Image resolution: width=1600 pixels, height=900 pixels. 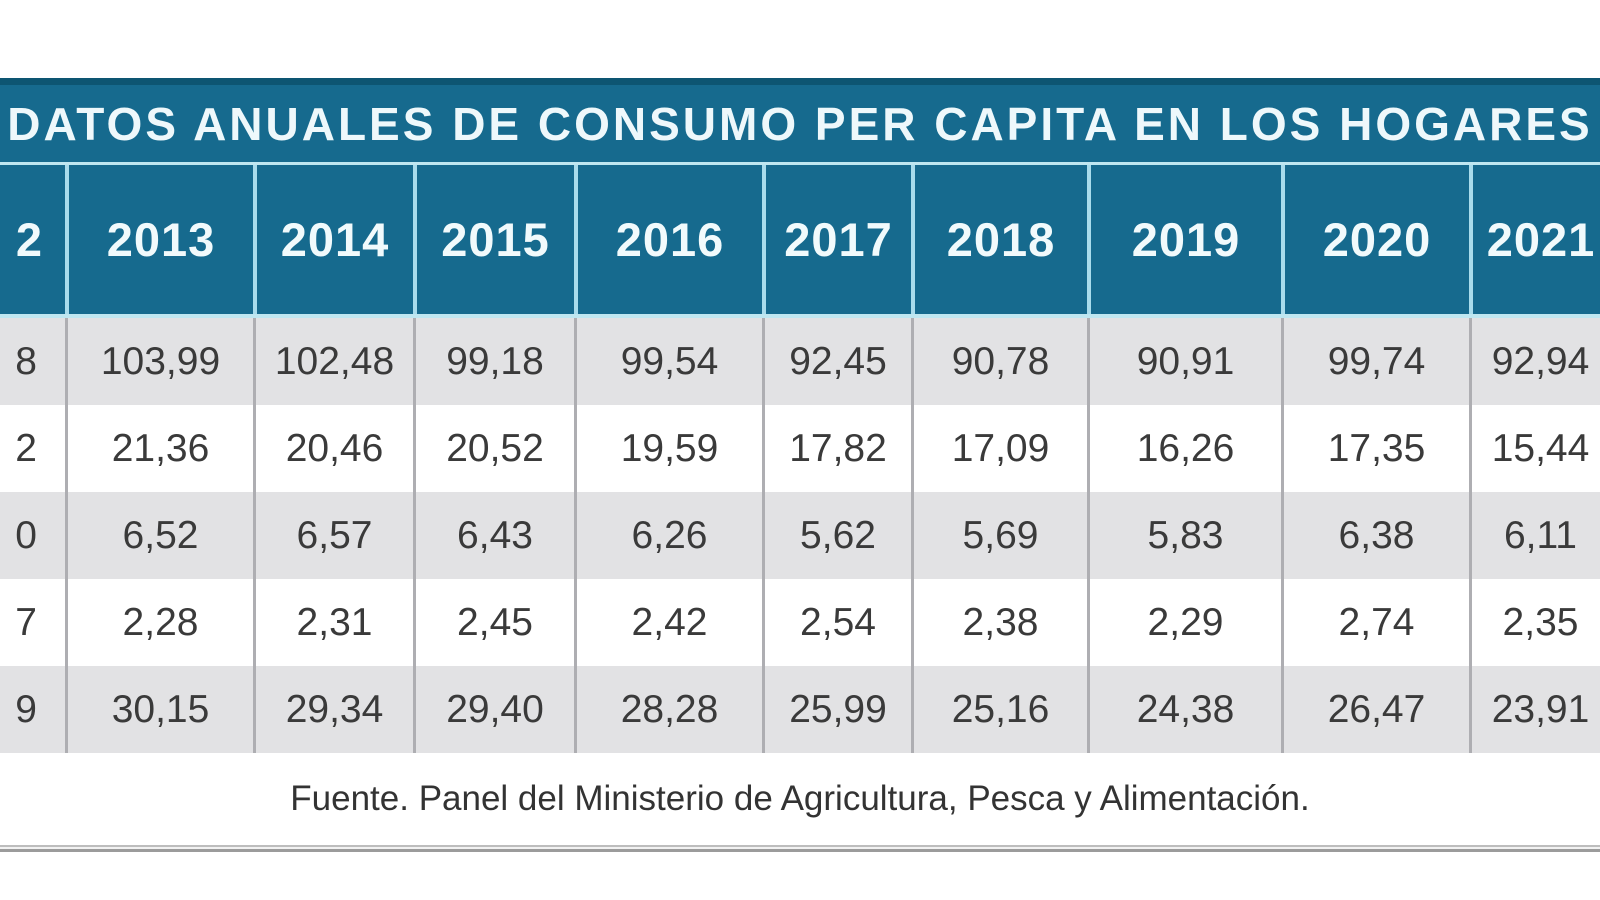 What do you see at coordinates (159, 535) in the screenshot?
I see `data-cell: 6,52` at bounding box center [159, 535].